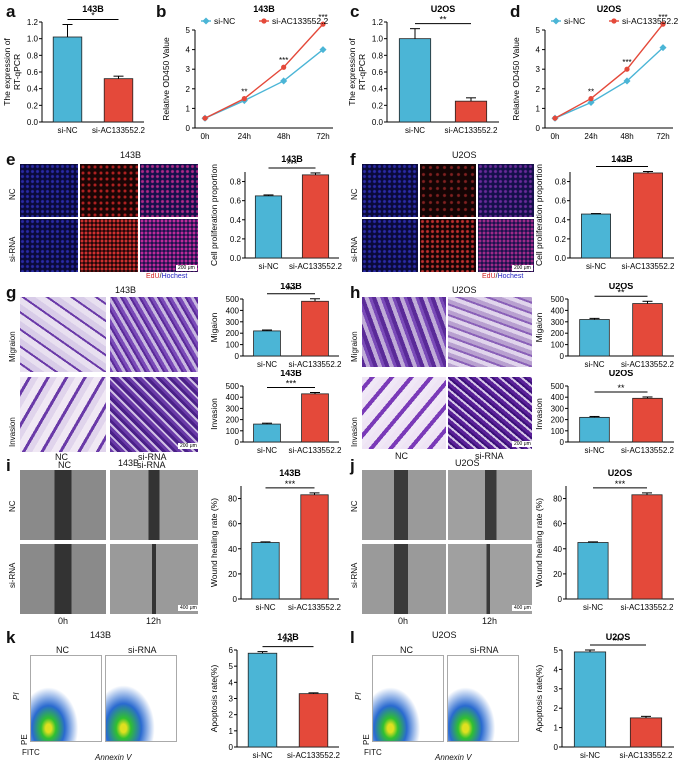 This screenshot has width=685, height=767. What do you see at coordinates (314, 607) in the screenshot?
I see `chart-i-xlabel-1: si-AC133552.2` at bounding box center [314, 607].